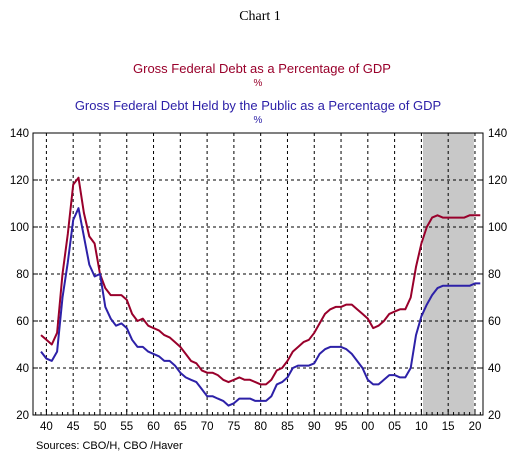 The width and height of the screenshot is (521, 456). I want to click on x-tick-label: 15, so click(448, 427).